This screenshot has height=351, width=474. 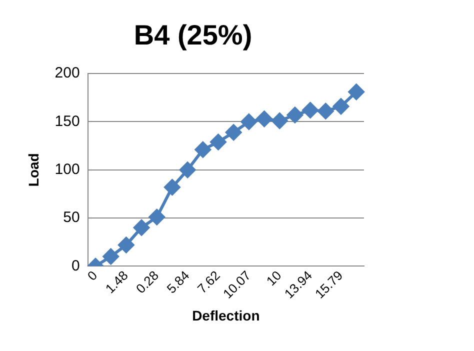 I want to click on y-tick-label: 200, so click(x=67, y=73).